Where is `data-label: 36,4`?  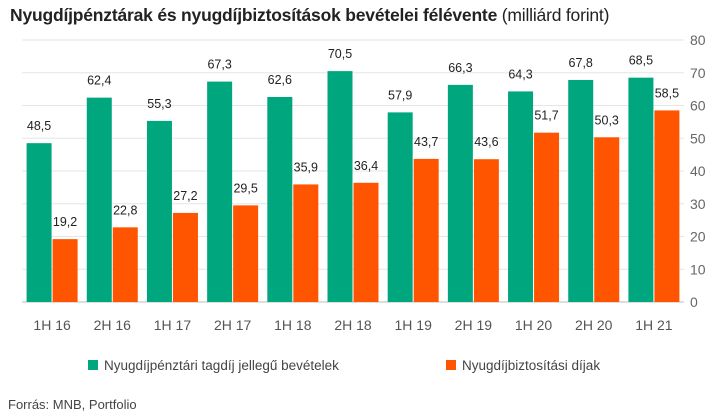 data-label: 36,4 is located at coordinates (366, 166).